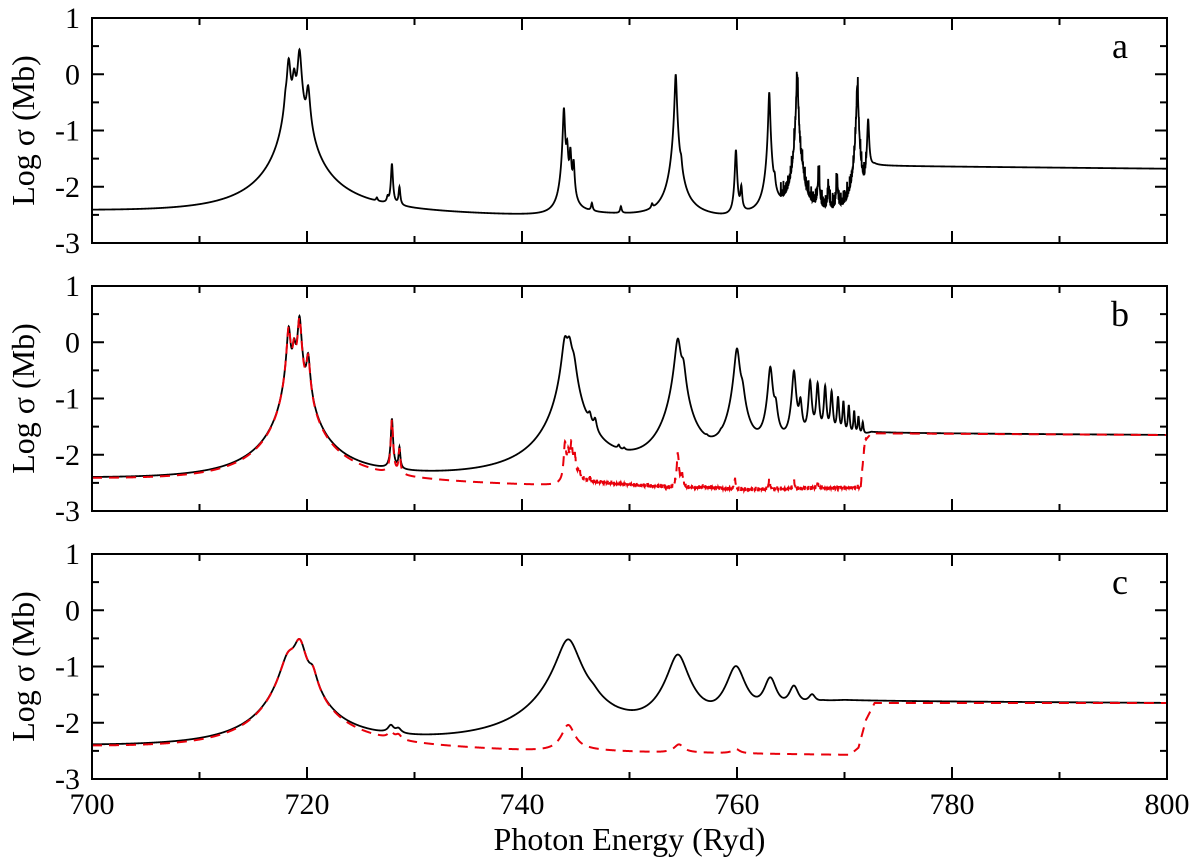 This screenshot has height=863, width=1200. I want to click on x-tick-label: 720, so click(307, 804).